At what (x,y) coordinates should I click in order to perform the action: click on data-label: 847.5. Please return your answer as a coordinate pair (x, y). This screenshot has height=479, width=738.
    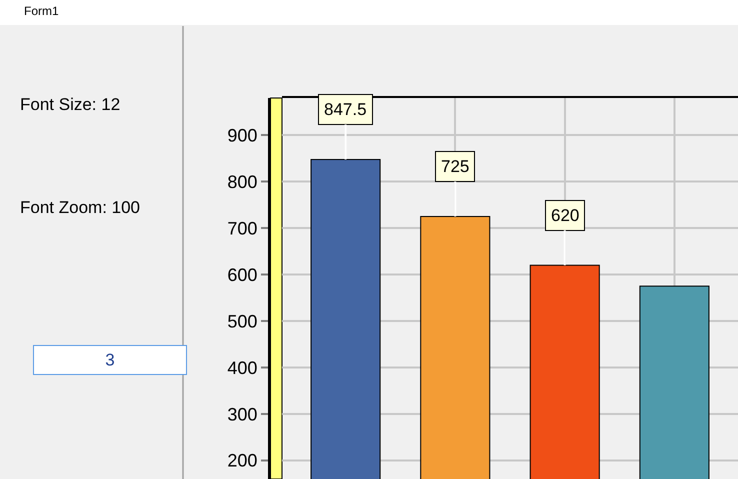
    Looking at the image, I should click on (345, 109).